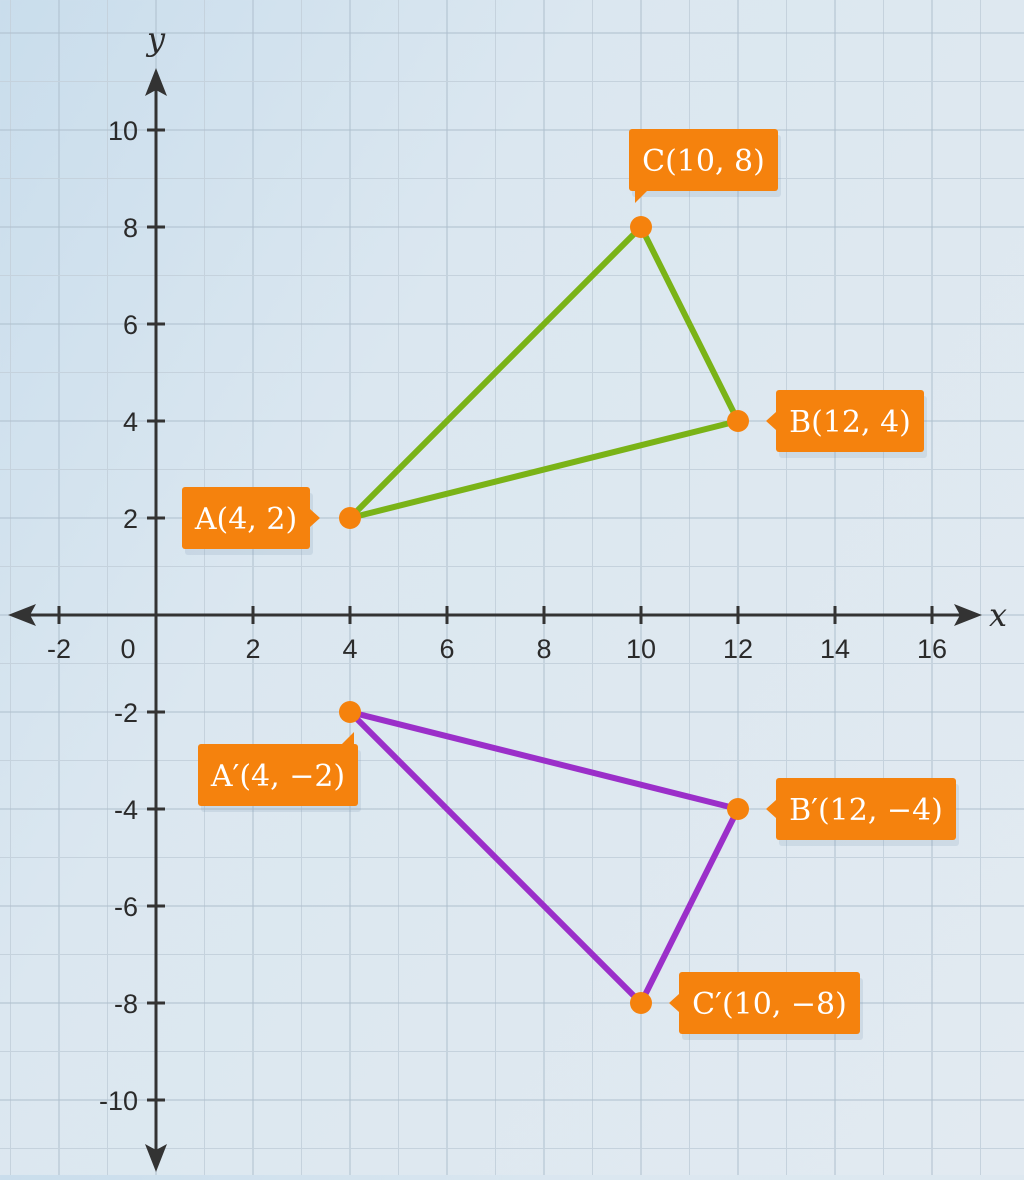 The image size is (1024, 1180). Describe the element at coordinates (127, 649) in the screenshot. I see `x-tick-label: 0` at that location.